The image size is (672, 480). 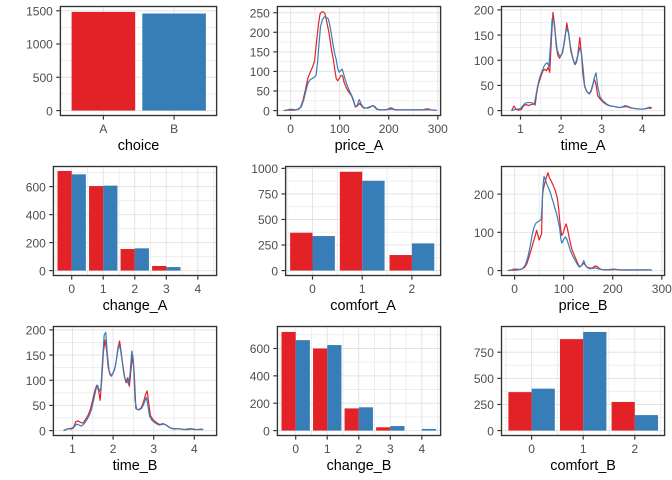 I want to click on svg-text: price_B, so click(x=583, y=306).